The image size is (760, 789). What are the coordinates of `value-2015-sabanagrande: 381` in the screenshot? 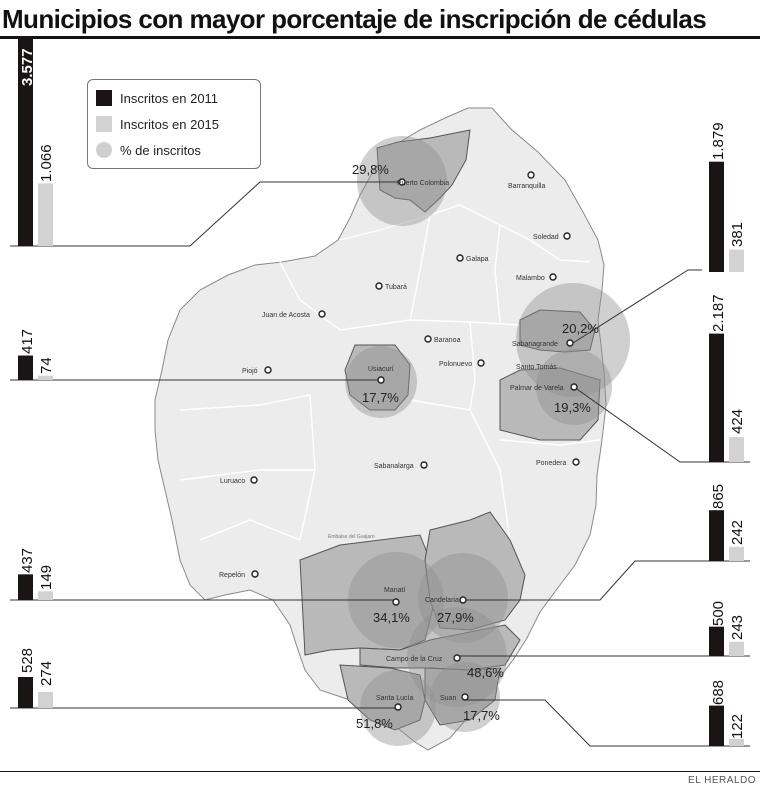 It's located at (737, 234).